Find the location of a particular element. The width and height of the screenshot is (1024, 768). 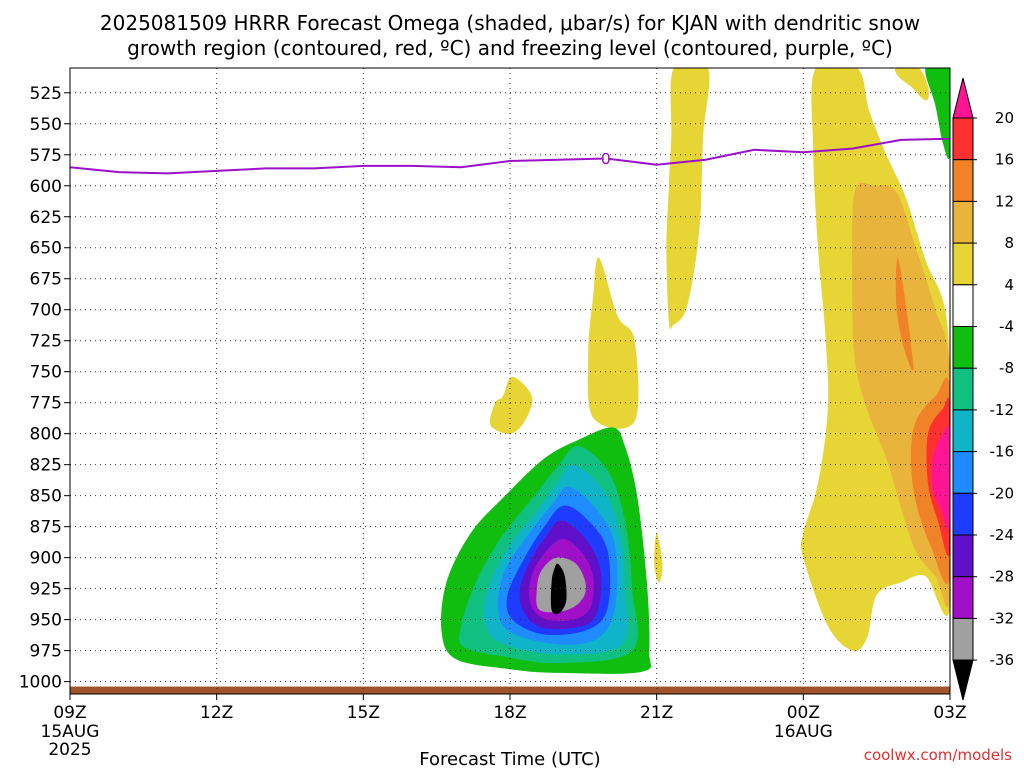

x-tick-label: 21Z is located at coordinates (656, 713).